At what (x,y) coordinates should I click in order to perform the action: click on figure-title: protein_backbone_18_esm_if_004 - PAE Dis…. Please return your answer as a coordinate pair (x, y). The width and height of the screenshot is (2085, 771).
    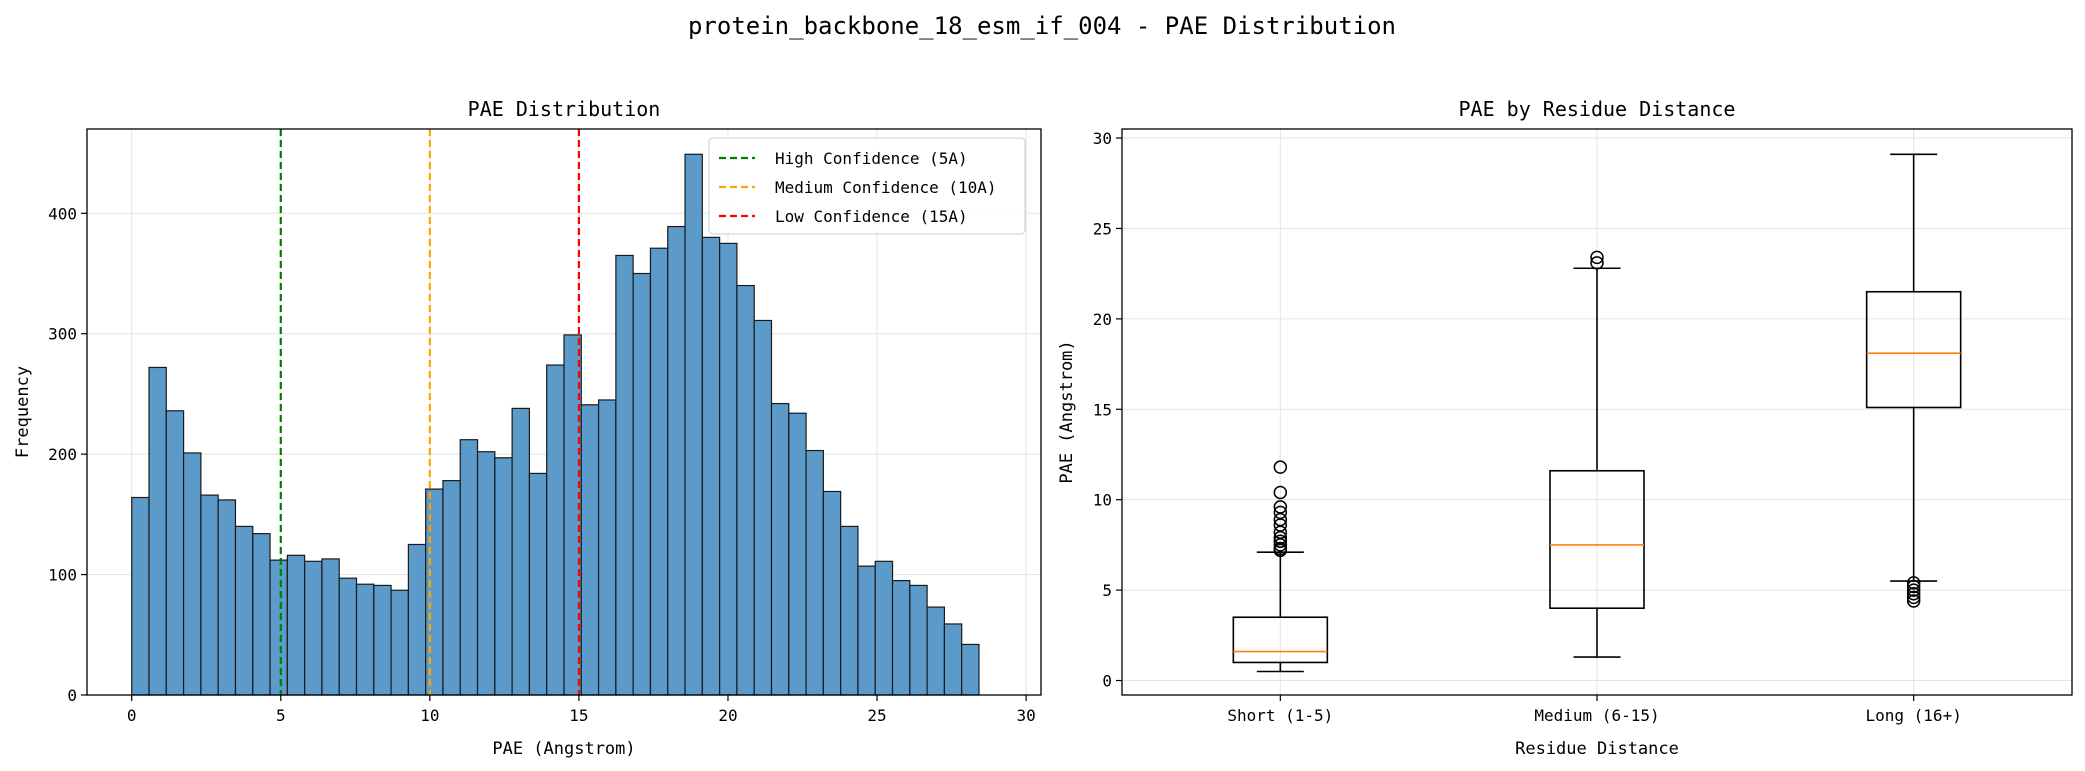
    Looking at the image, I should click on (1042, 26).